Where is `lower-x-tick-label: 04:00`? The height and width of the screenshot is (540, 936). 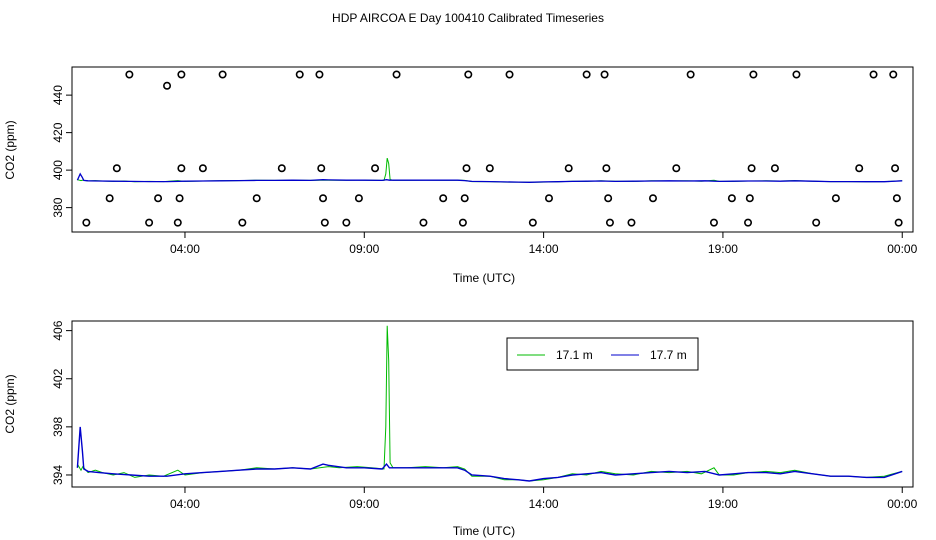 lower-x-tick-label: 04:00 is located at coordinates (185, 504).